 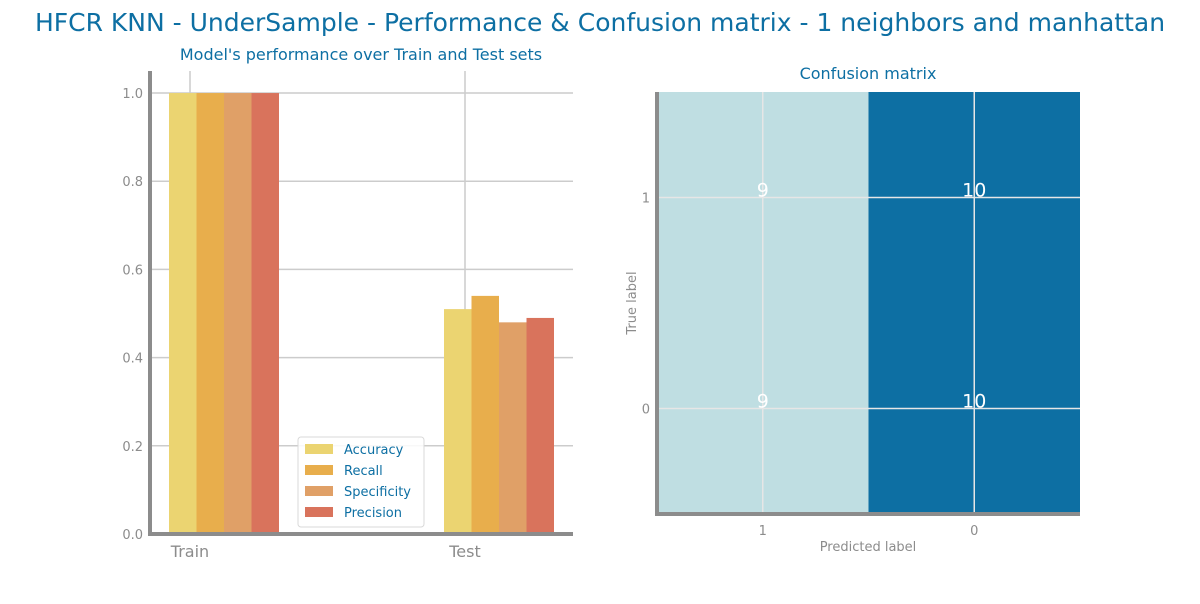 I want to click on confusion-matrix-y-axis-label: True label, so click(x=632, y=303).